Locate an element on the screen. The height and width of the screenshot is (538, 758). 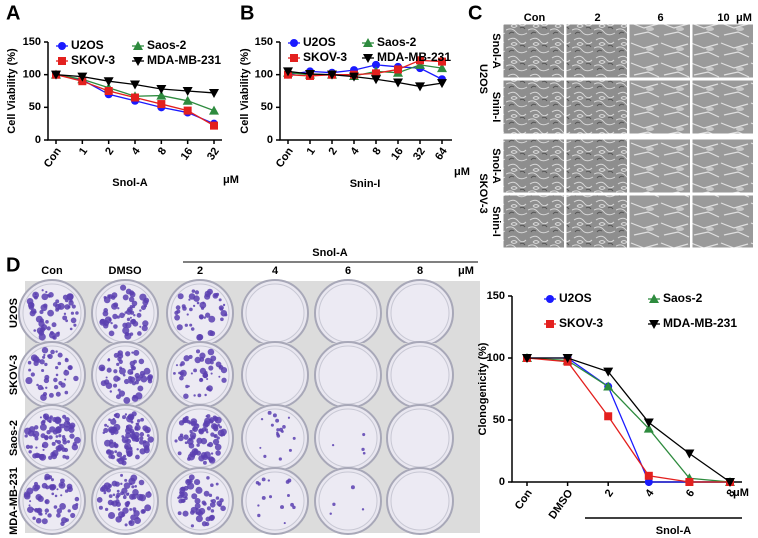
x-tick-label: DMSO is located at coordinates (561, 504).